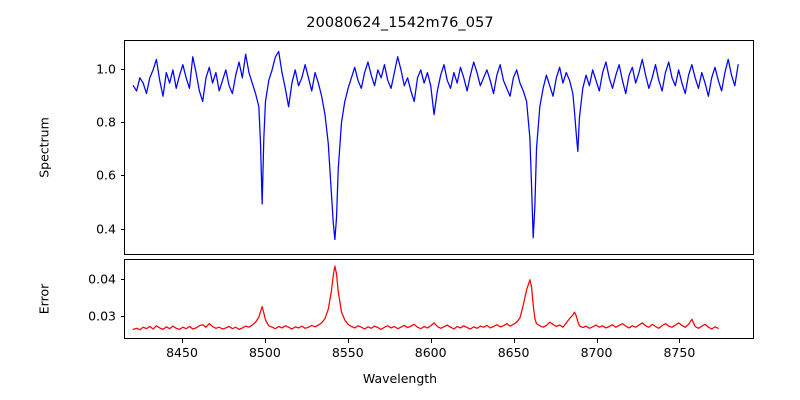 This screenshot has height=400, width=800. What do you see at coordinates (400, 23) in the screenshot?
I see `chart-title: 20080624_1542m76_057` at bounding box center [400, 23].